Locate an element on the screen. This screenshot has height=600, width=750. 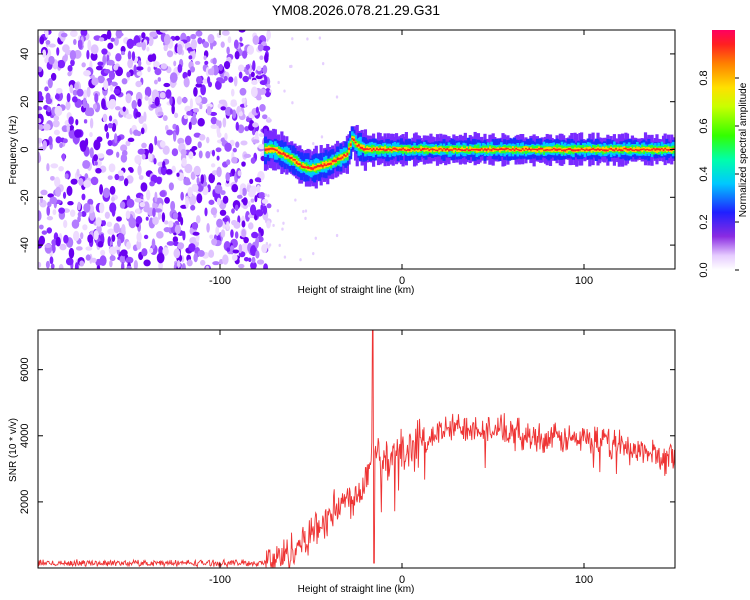
colorbar-tick-label: 0.6 is located at coordinates (704, 125).